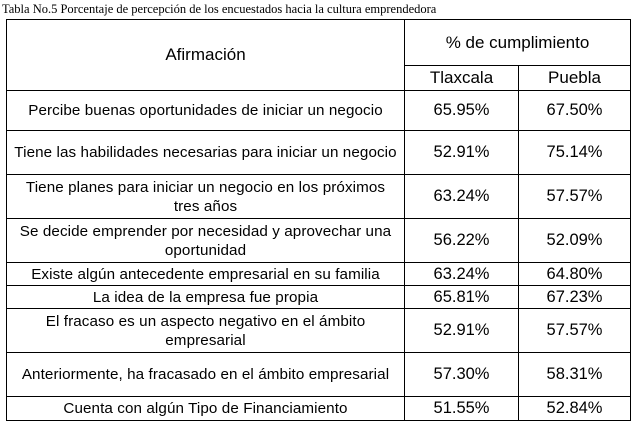 The width and height of the screenshot is (637, 442). I want to click on row-puebla-value: 64.80%, so click(574, 274).